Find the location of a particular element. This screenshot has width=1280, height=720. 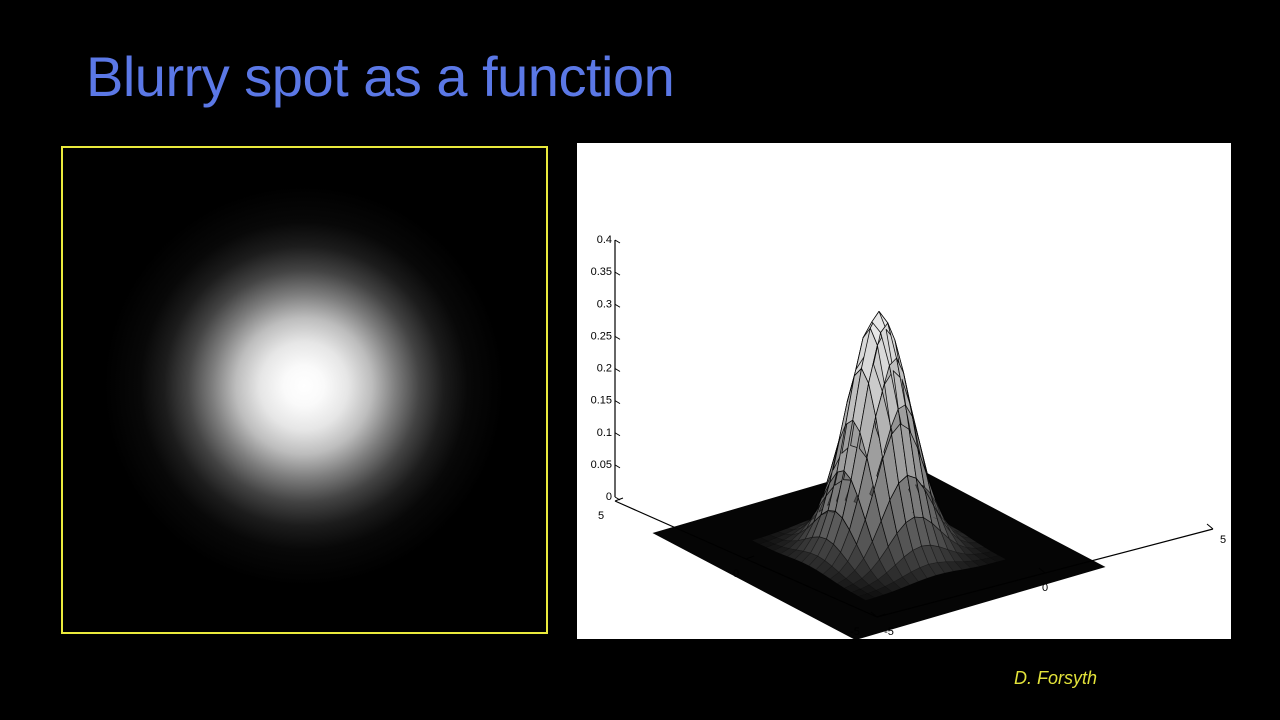

y-tick-label: -5 is located at coordinates (855, 632).